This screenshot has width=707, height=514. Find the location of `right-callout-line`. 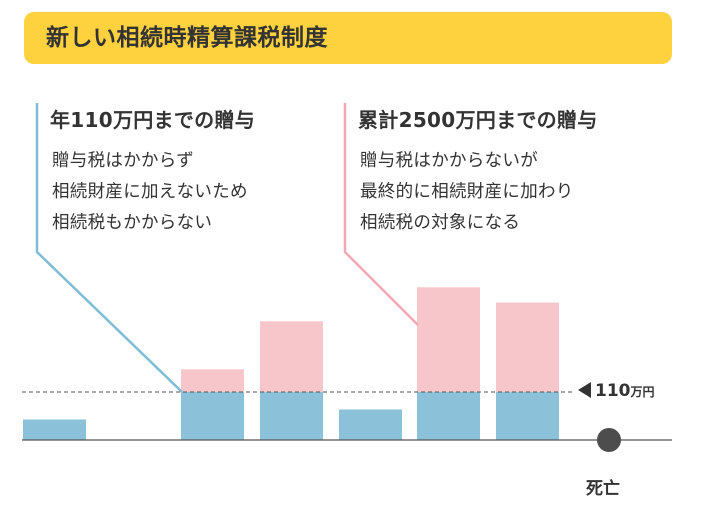

right-callout-line is located at coordinates (381, 214).